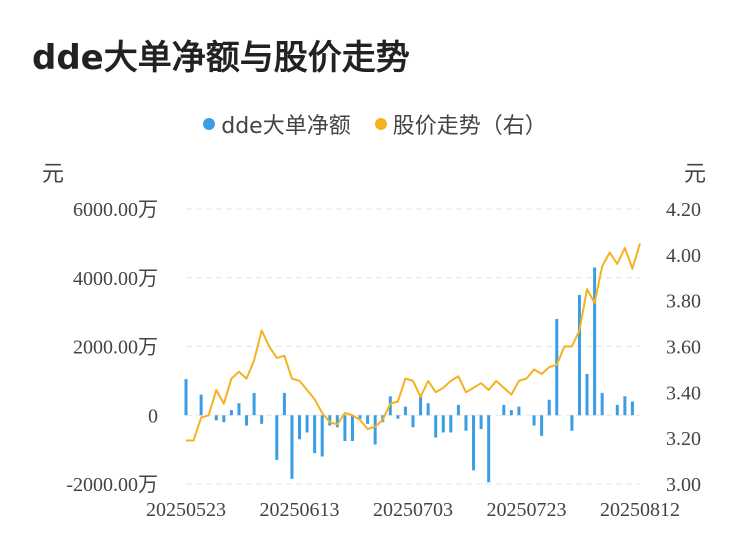 The width and height of the screenshot is (750, 558). What do you see at coordinates (640, 510) in the screenshot?
I see `x-axis-tick-label: 20250812` at bounding box center [640, 510].